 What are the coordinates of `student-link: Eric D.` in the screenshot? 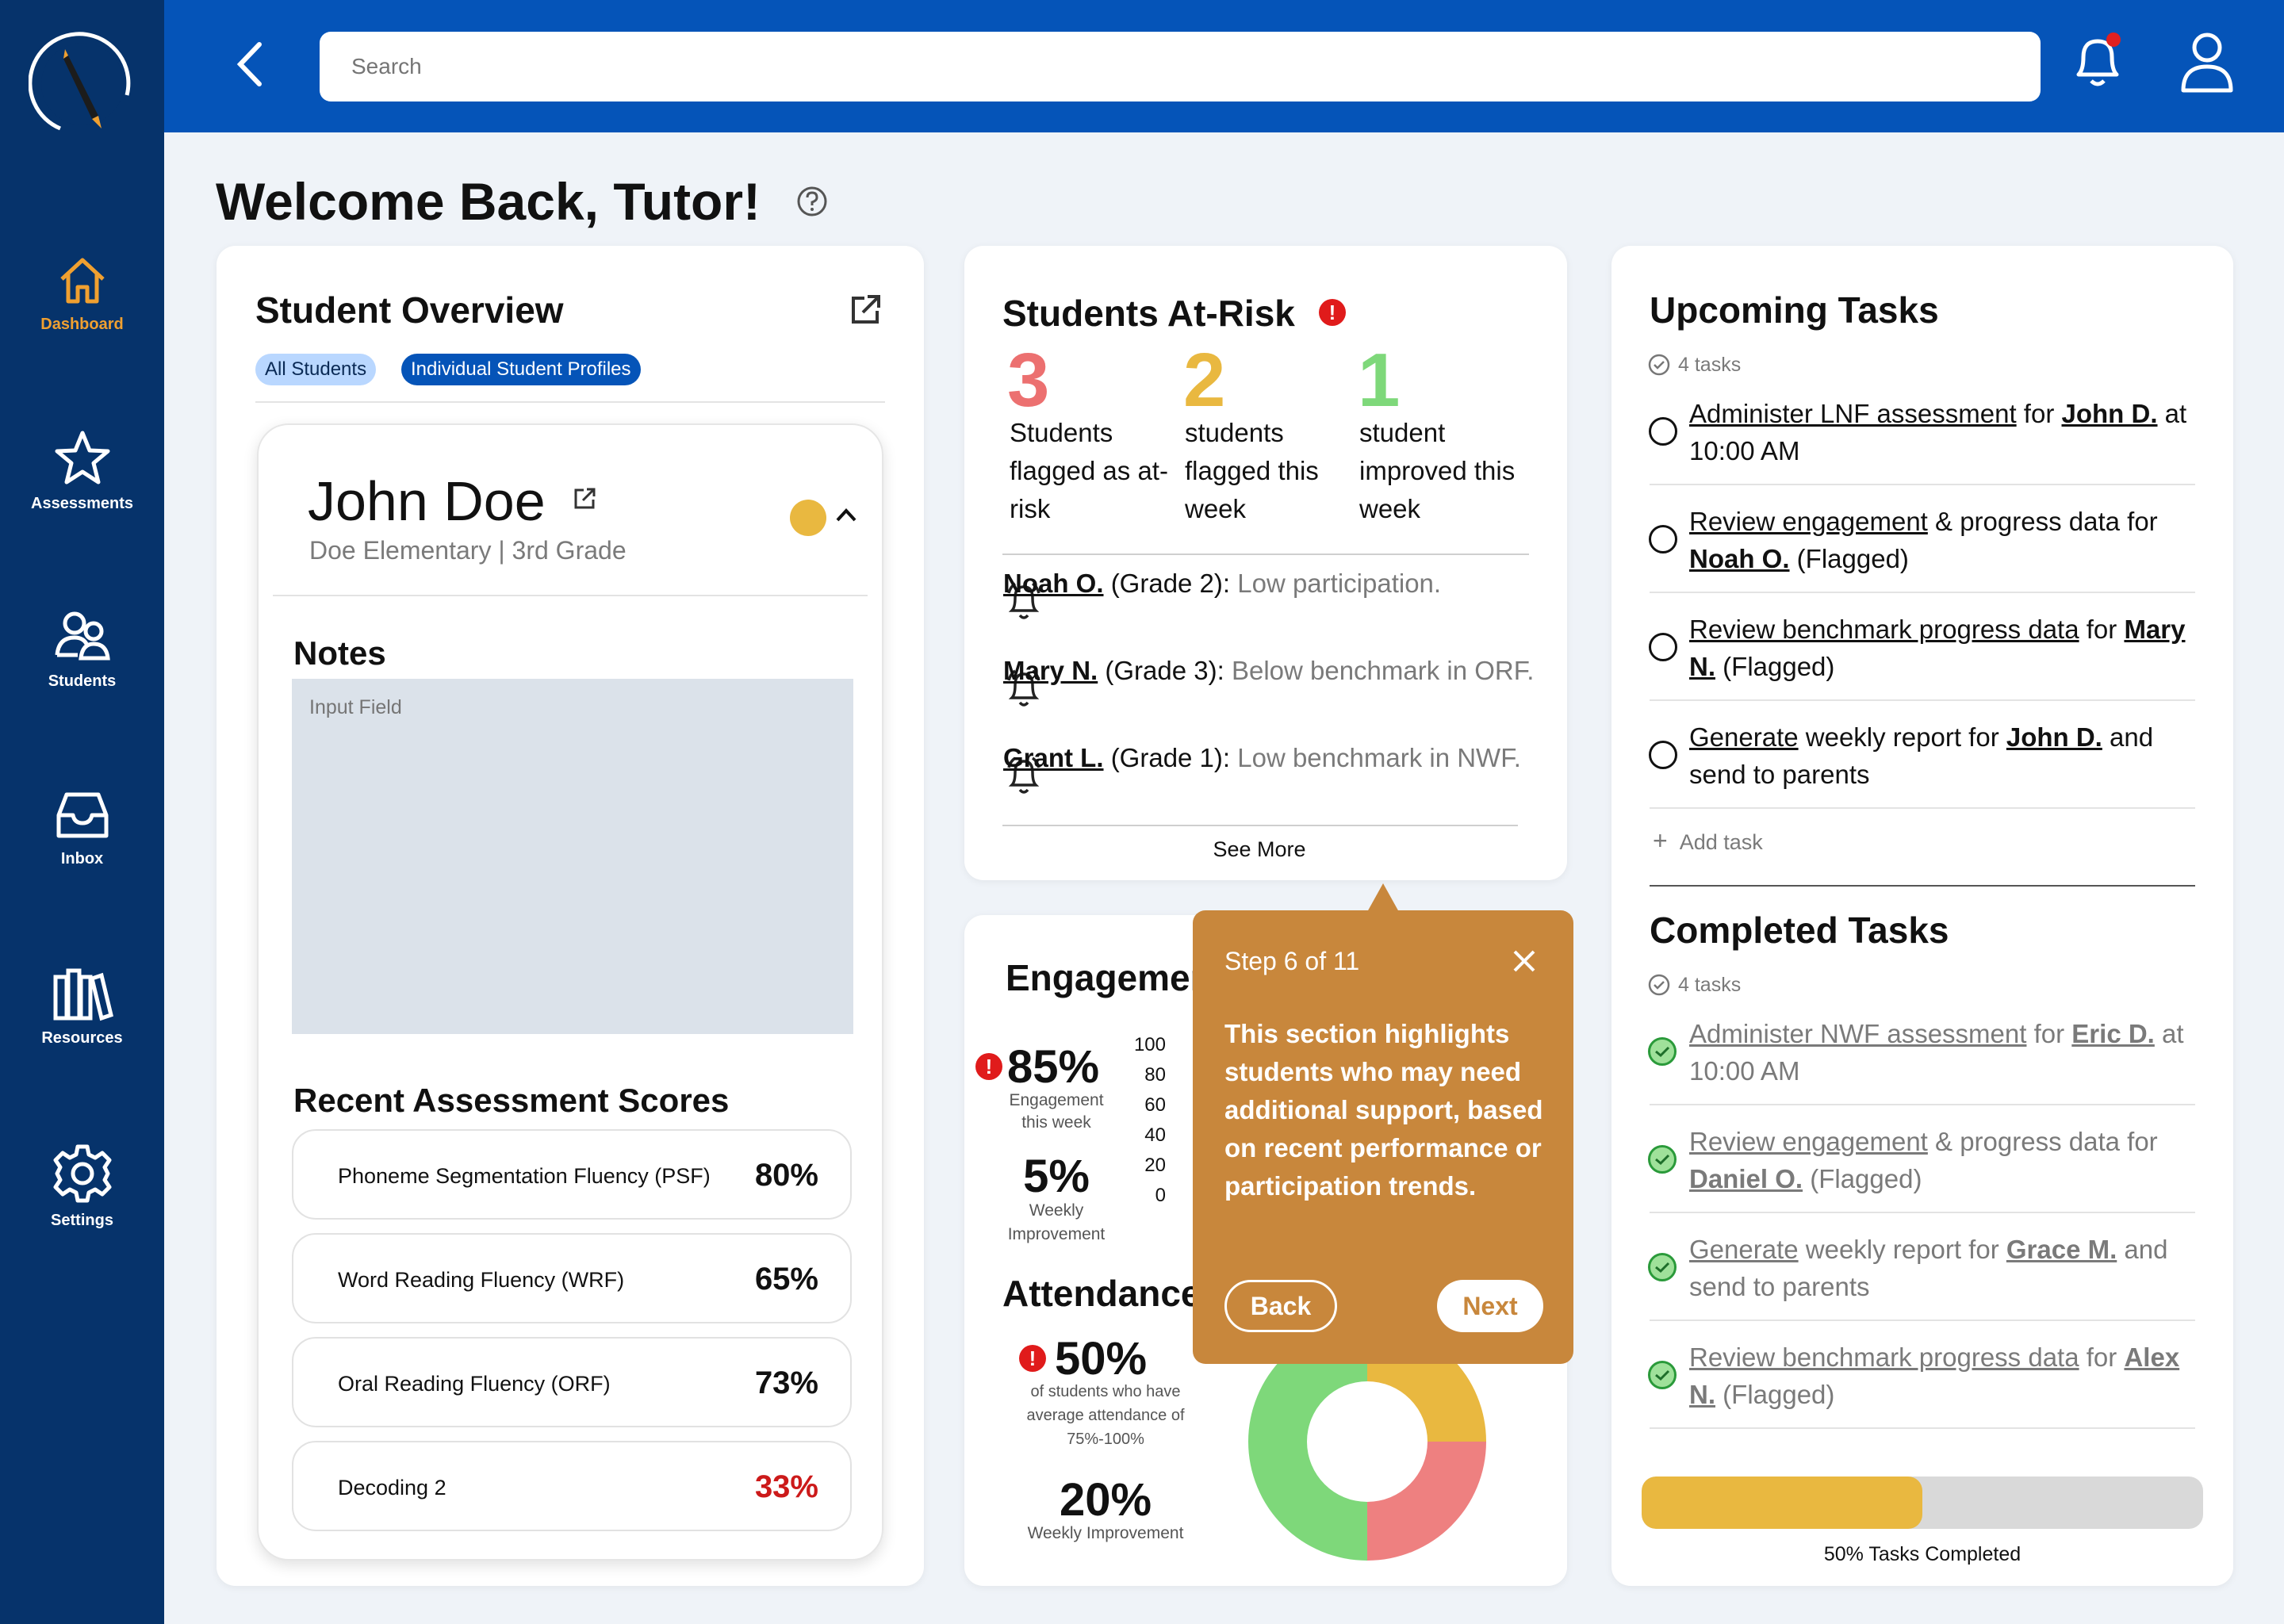 It's located at (2113, 1033).